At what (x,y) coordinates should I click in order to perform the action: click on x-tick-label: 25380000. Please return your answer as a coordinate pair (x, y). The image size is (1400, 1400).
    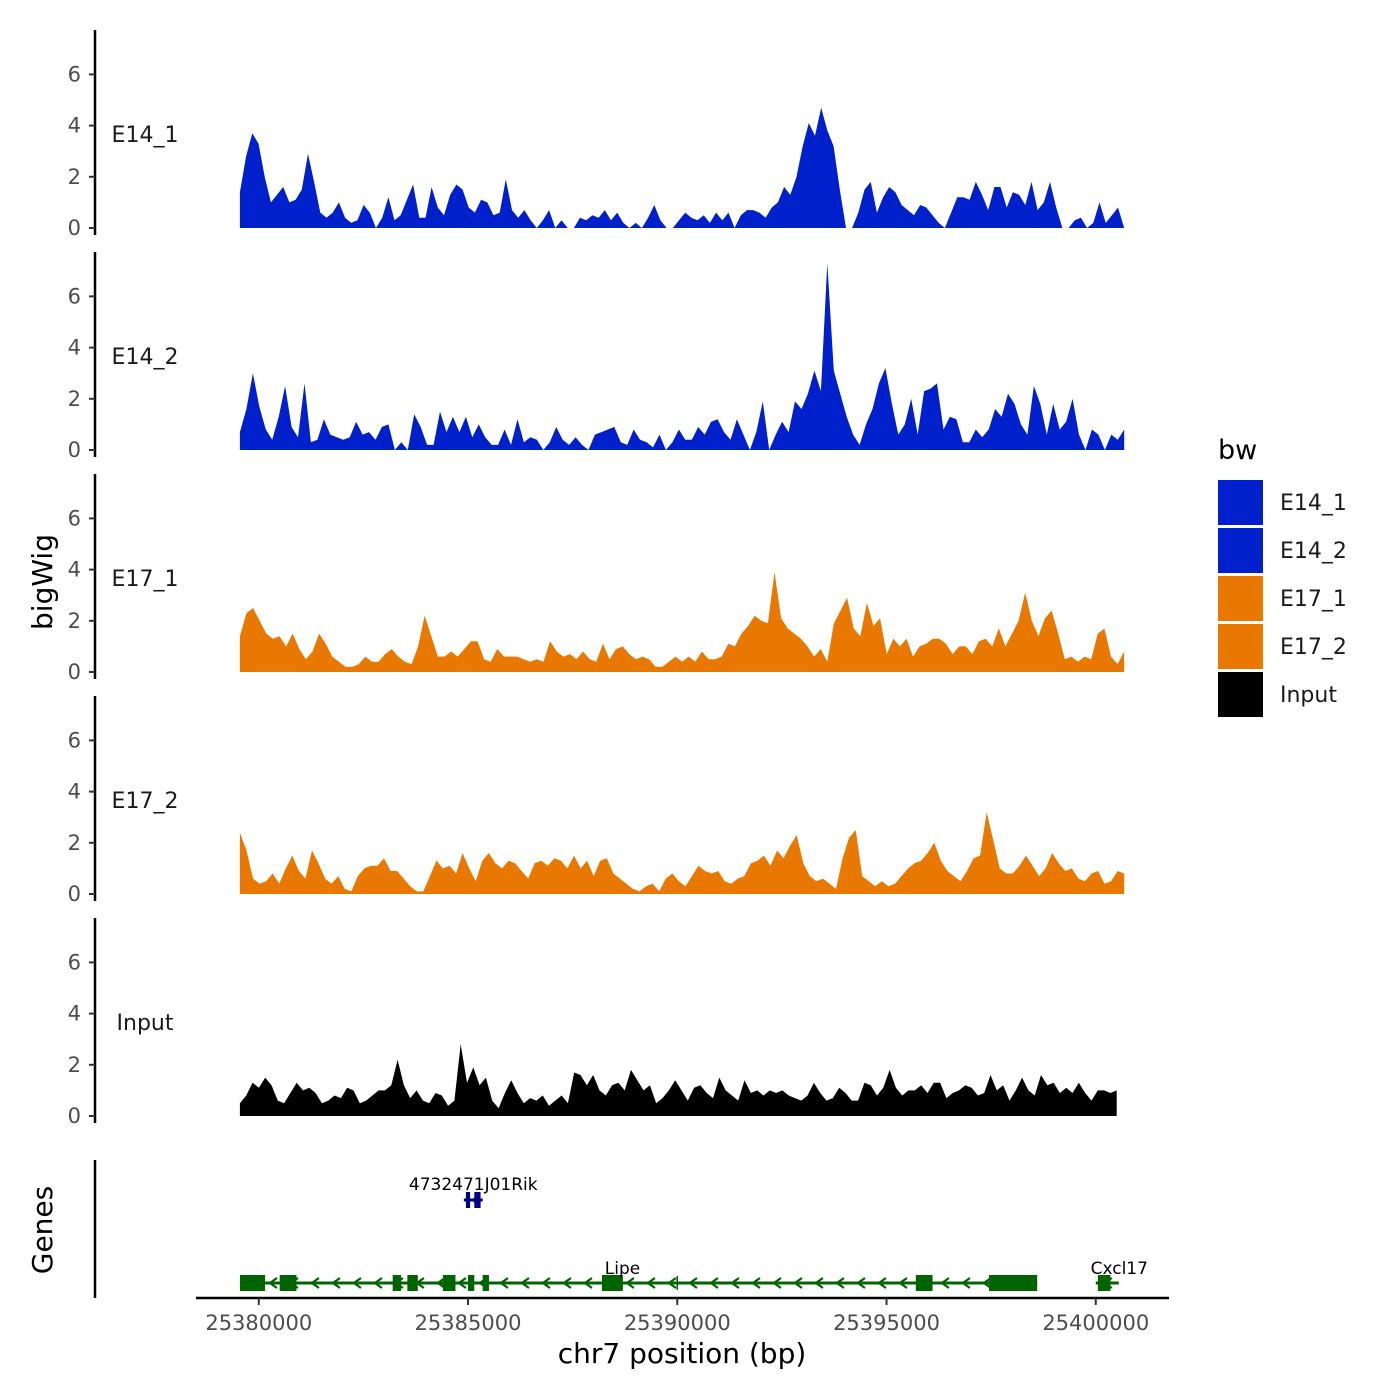
    Looking at the image, I should click on (258, 1323).